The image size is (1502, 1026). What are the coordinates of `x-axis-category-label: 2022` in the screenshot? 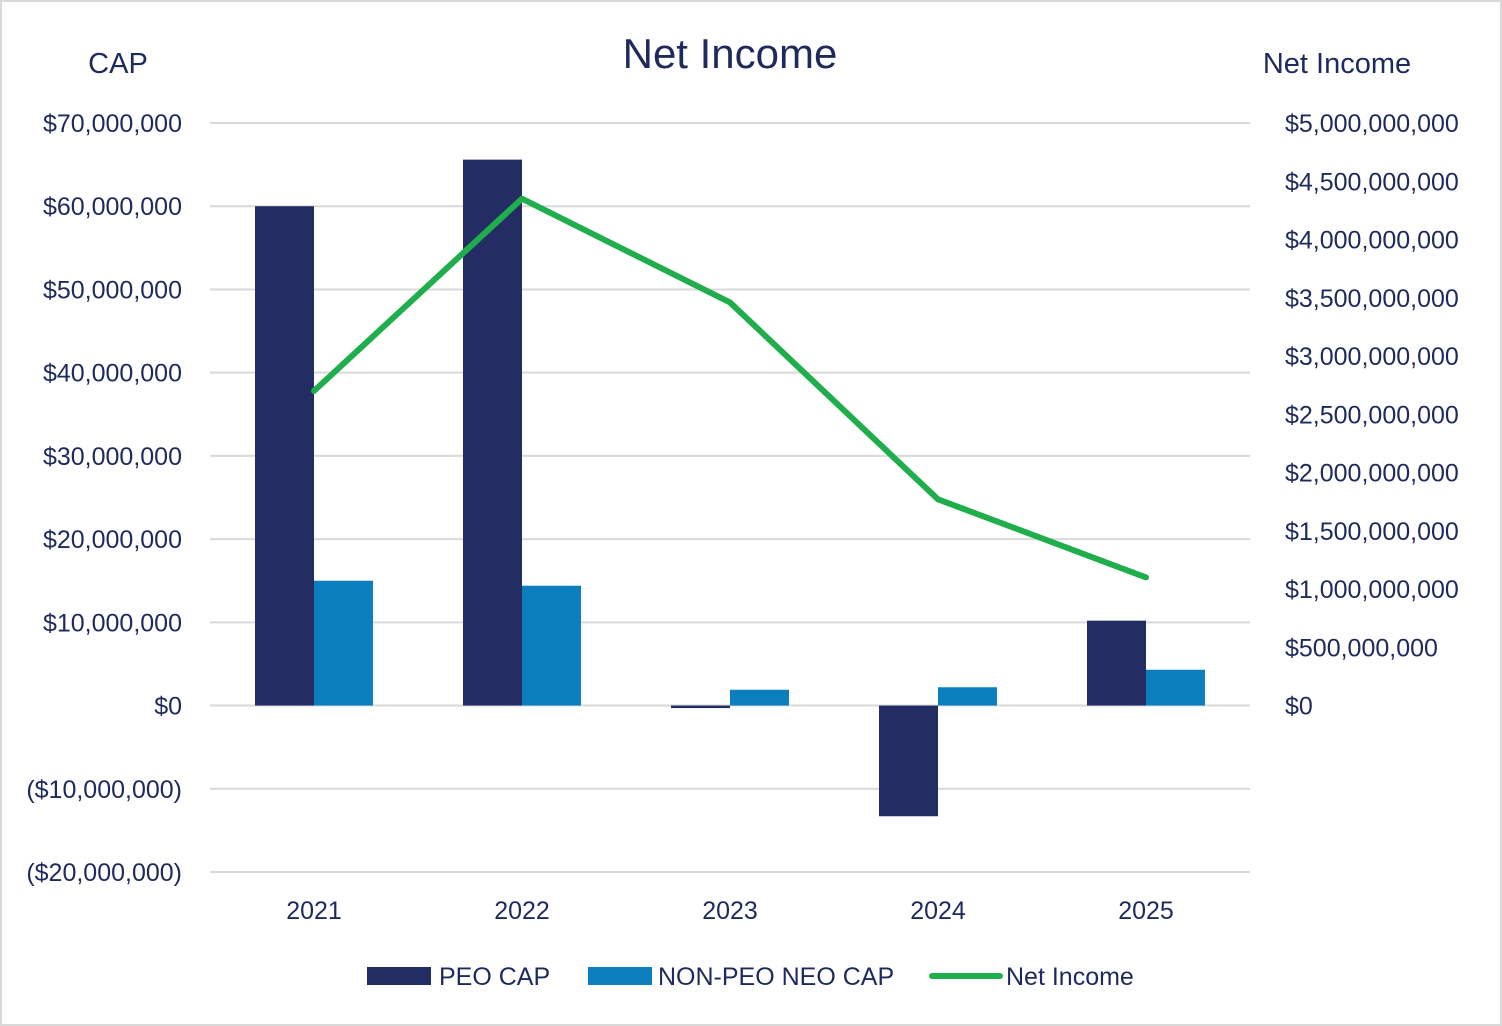 It's located at (522, 911).